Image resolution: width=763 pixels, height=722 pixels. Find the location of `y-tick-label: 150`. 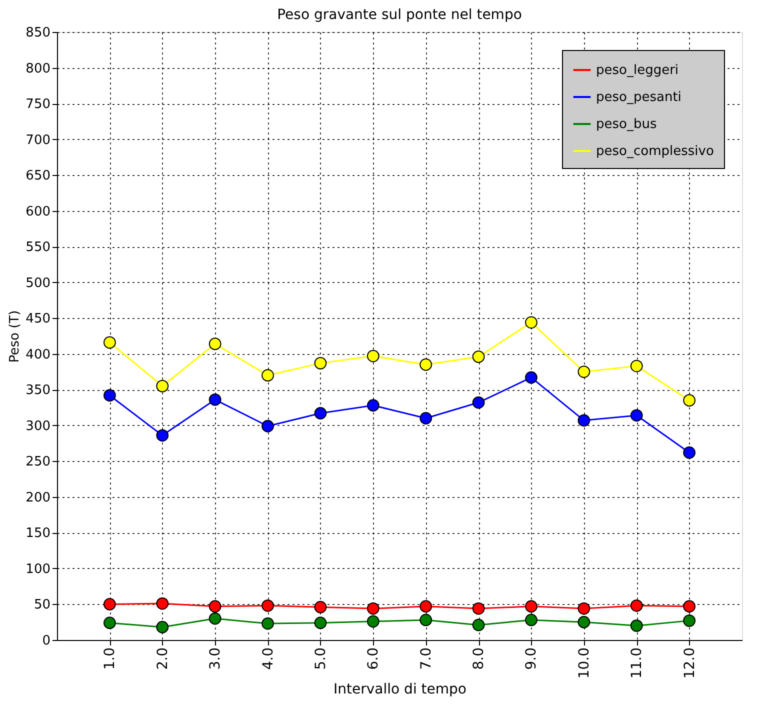

y-tick-label: 150 is located at coordinates (38, 534).